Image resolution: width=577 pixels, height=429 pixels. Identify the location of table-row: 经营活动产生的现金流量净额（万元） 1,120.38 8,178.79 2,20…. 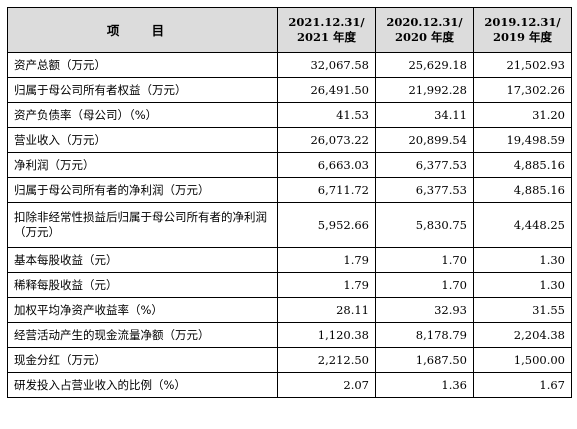
(289, 335).